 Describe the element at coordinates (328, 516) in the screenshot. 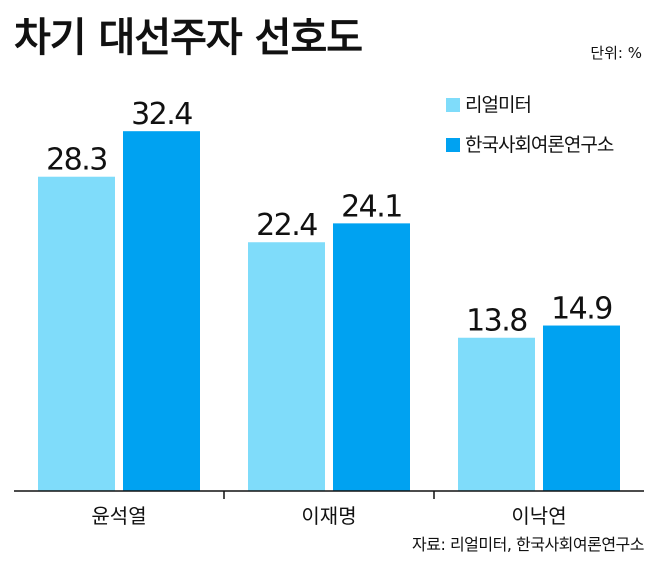

I see `category-label-2: 이재명` at that location.